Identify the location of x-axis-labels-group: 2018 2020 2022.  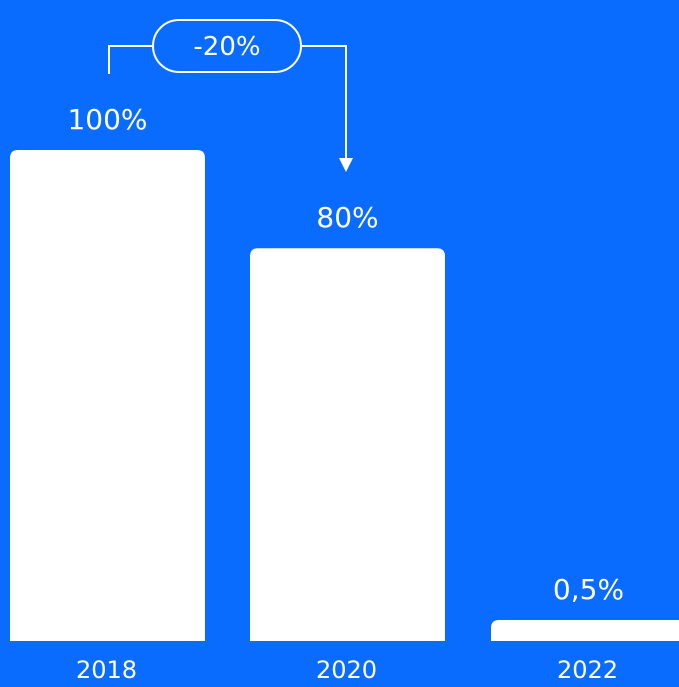
(347, 670).